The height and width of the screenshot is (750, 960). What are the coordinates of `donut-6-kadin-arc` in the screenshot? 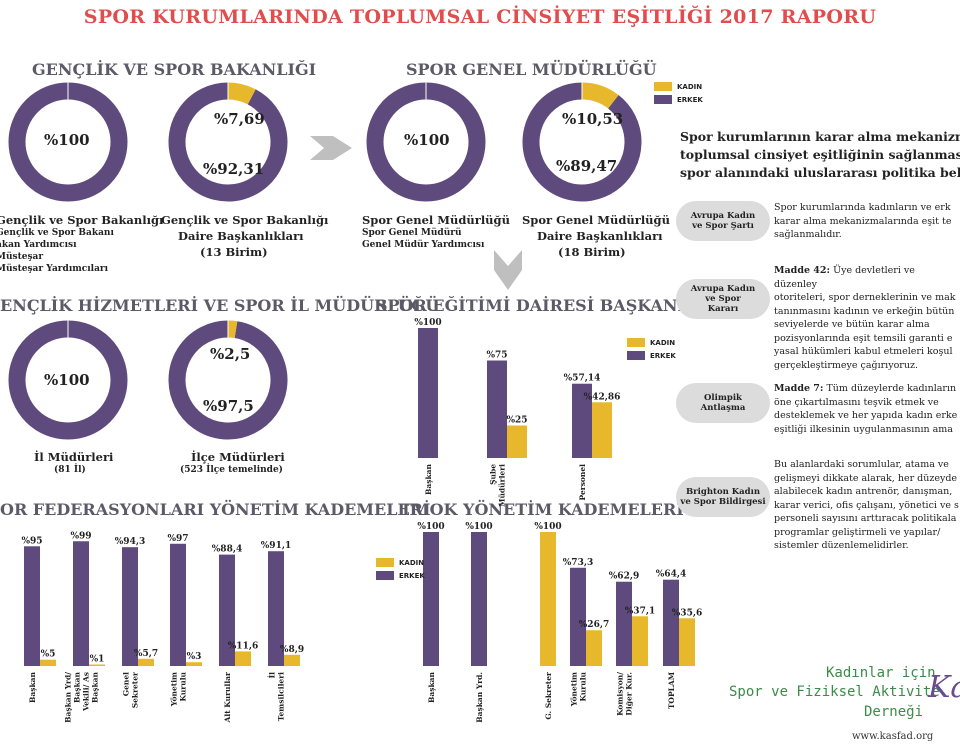 It's located at (232, 329).